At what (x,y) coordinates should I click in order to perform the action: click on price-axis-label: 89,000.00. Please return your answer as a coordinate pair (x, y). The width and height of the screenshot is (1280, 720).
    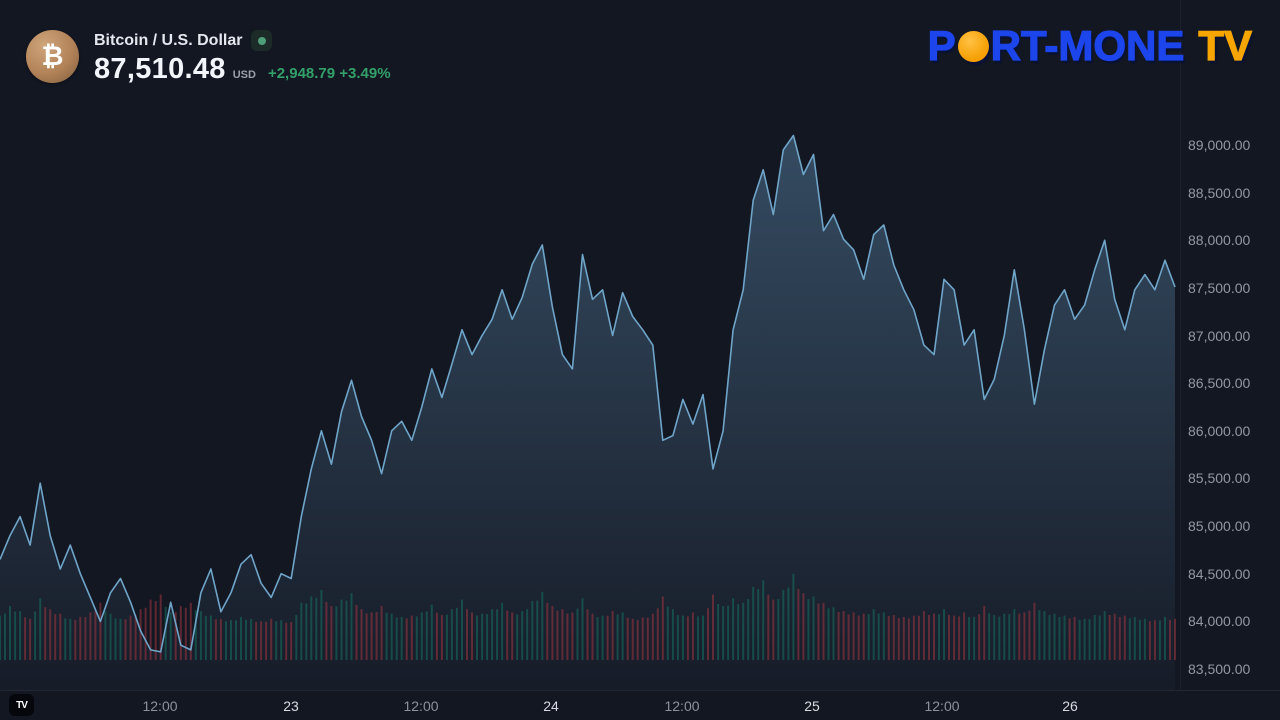
    Looking at the image, I should click on (1219, 145).